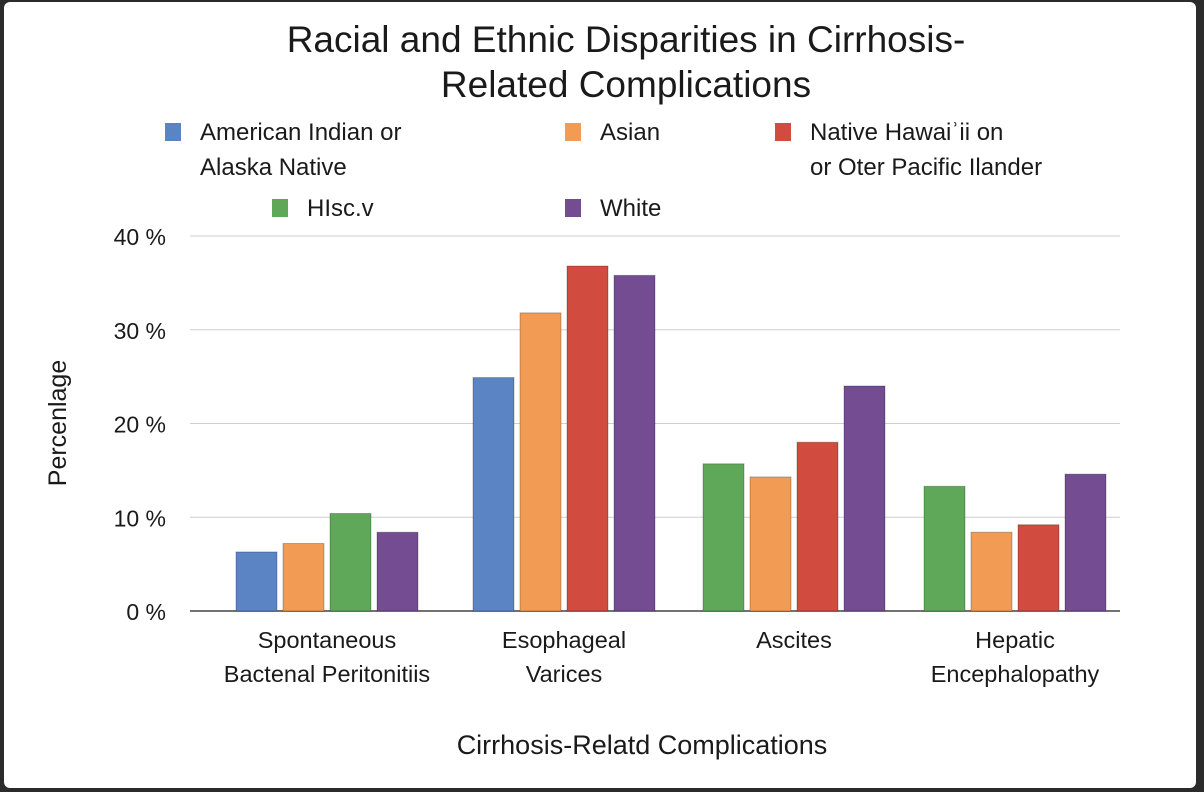 The image size is (1204, 792). I want to click on x-tick-label: Ascites, so click(794, 640).